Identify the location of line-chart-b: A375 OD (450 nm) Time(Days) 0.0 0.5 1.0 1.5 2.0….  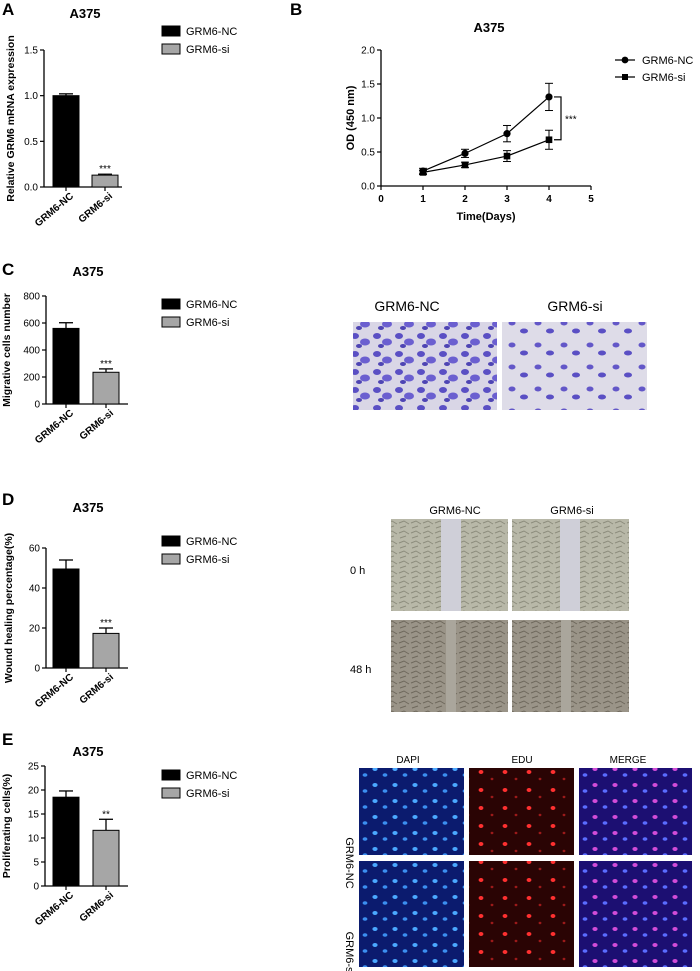
(519, 121).